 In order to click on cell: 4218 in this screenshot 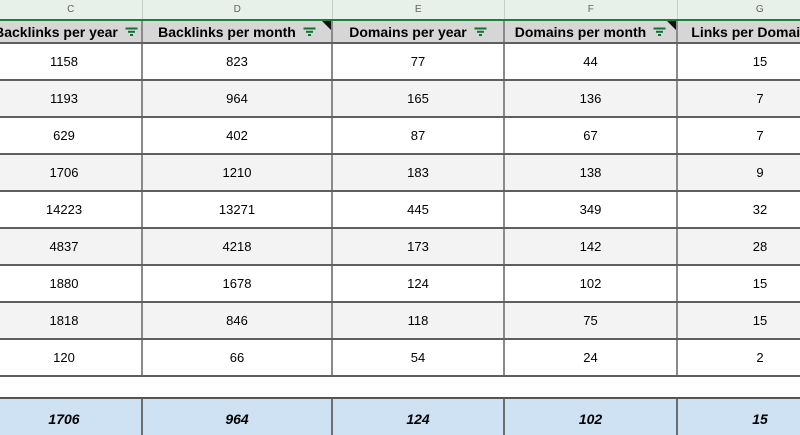, I will do `click(238, 246)`.